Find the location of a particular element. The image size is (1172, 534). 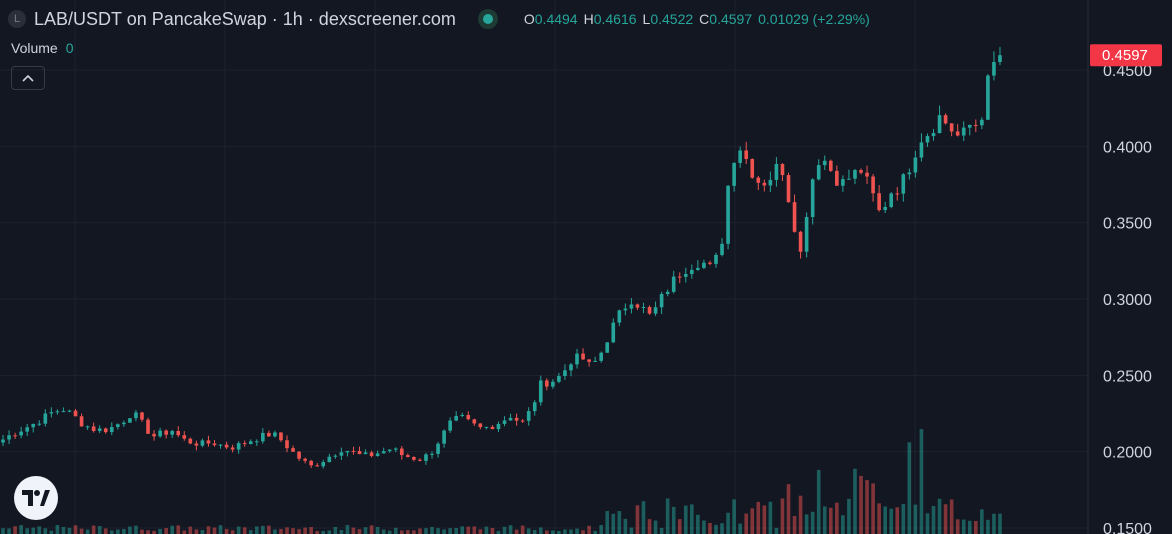

ohlc-open-key: O is located at coordinates (529, 19).